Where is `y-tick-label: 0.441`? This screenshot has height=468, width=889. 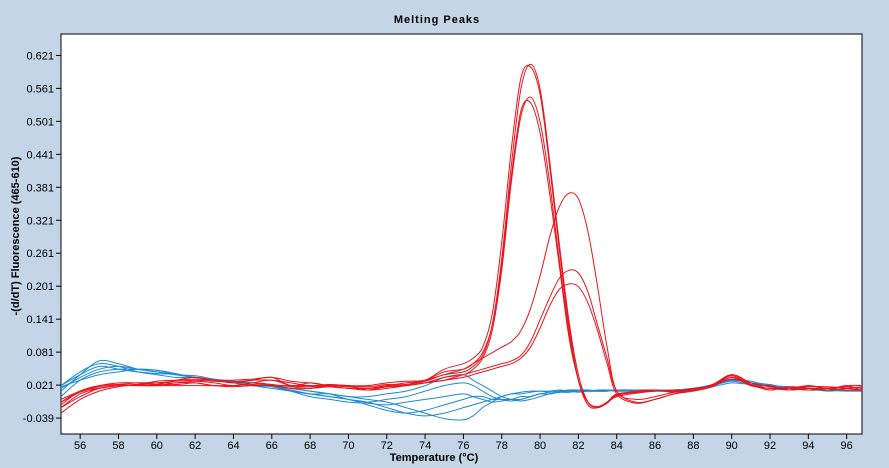
y-tick-label: 0.441 is located at coordinates (40, 155).